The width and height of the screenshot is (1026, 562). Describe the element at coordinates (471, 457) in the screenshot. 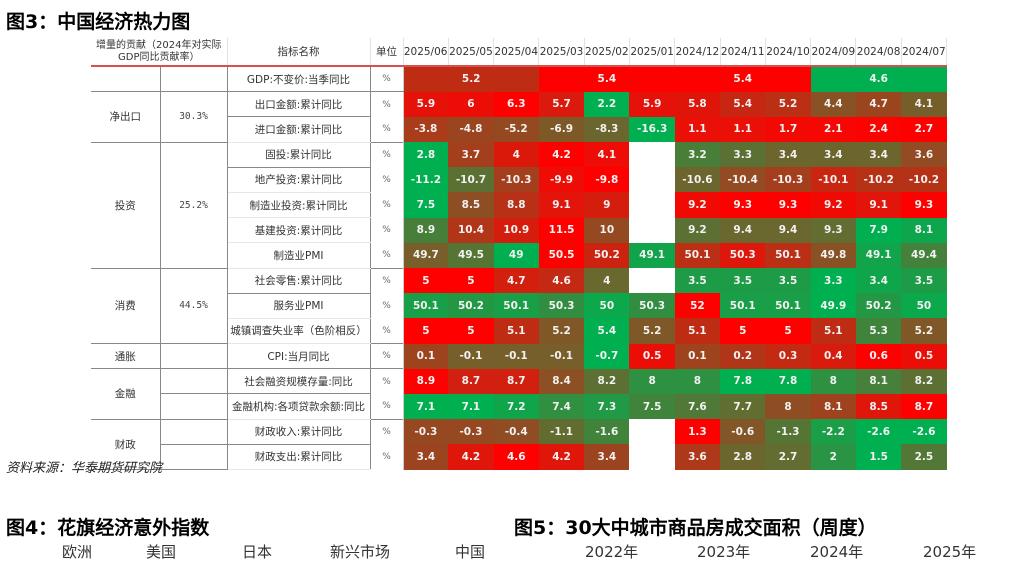

I see `heat-cell: 4.2` at that location.